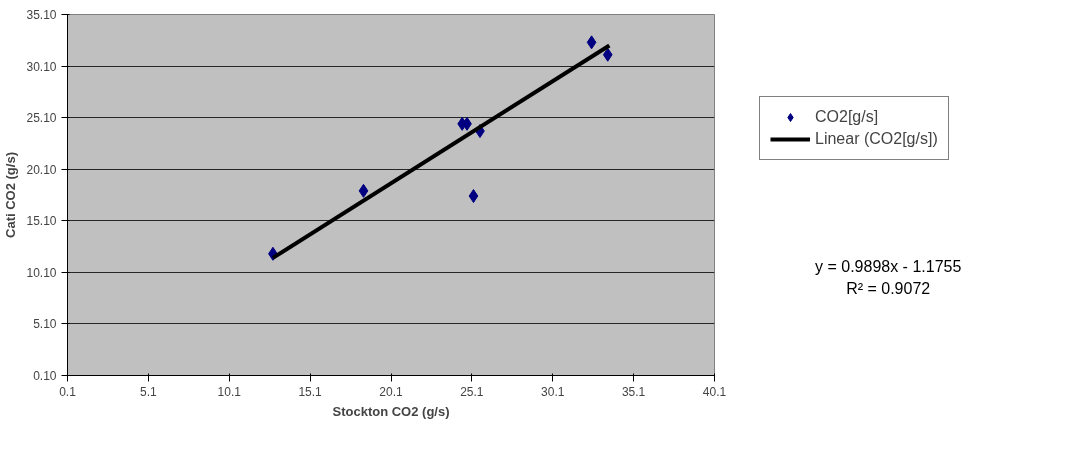 The height and width of the screenshot is (451, 1081). Describe the element at coordinates (41, 118) in the screenshot. I see `y-tick-label: 25.10` at that location.